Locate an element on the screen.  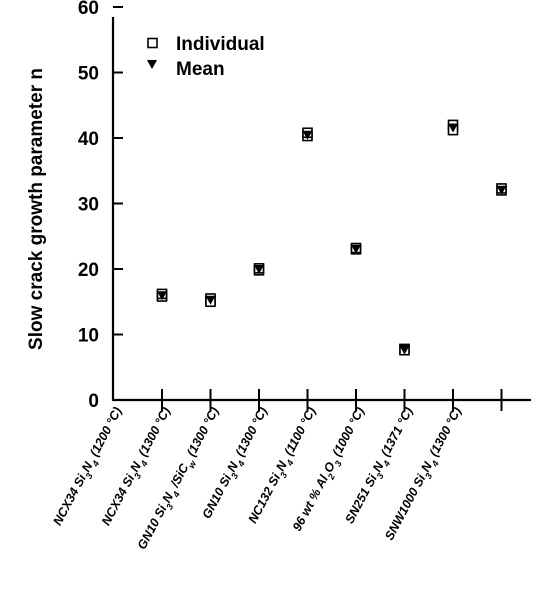
x-category-label-part: 96 wt % Al is located at coordinates (310, 502).